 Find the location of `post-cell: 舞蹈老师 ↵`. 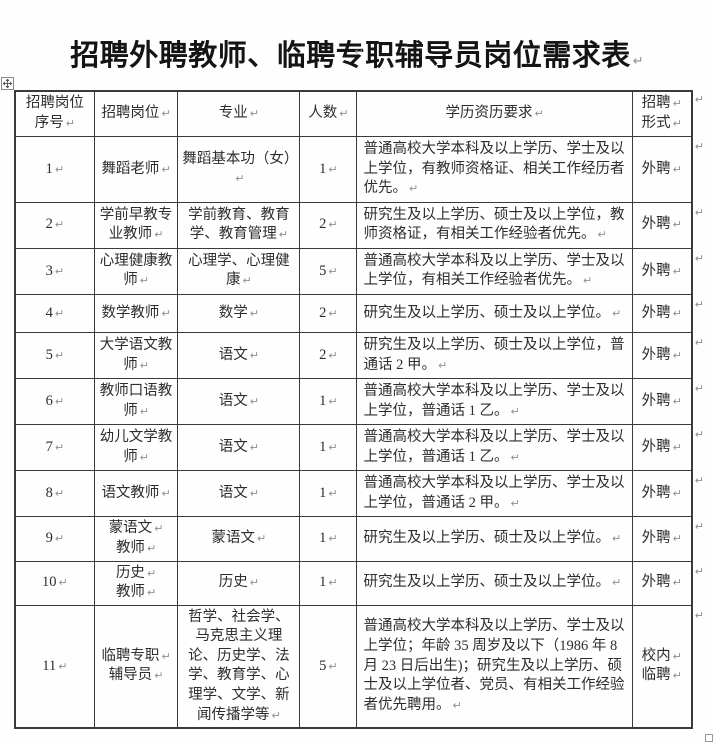

post-cell: 舞蹈老师 ↵ is located at coordinates (136, 170).